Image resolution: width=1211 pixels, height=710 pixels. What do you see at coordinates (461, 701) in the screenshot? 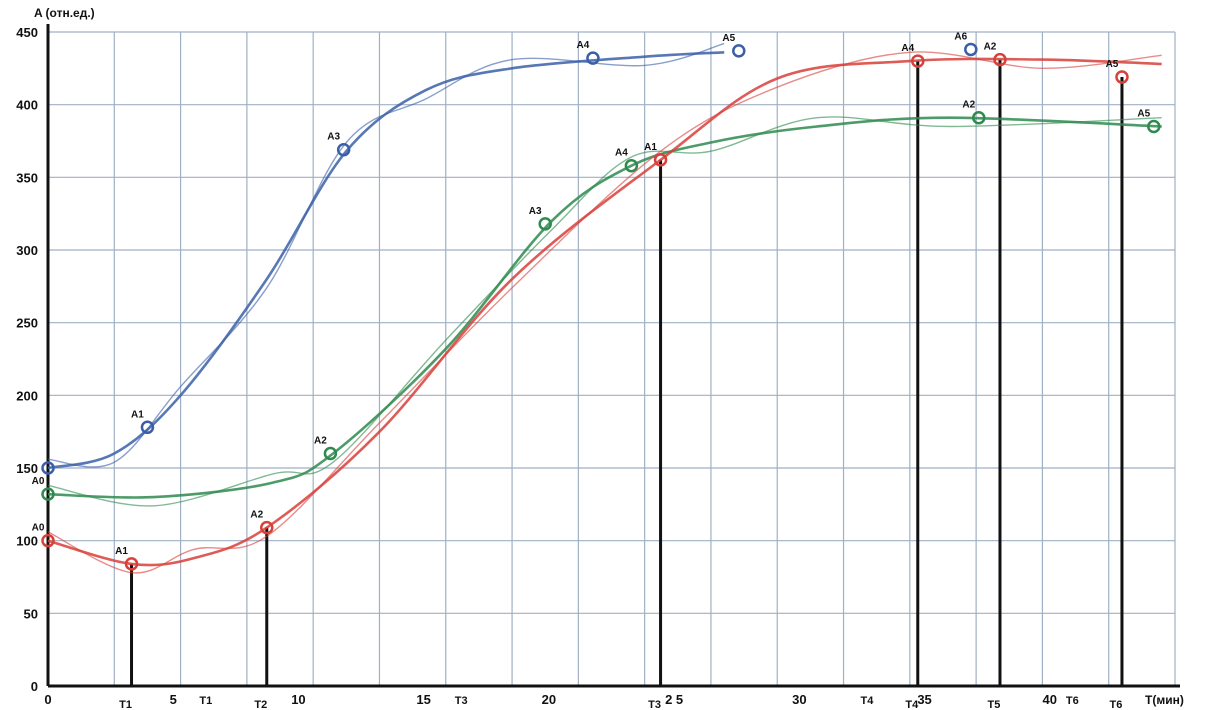
I see `x-t-marker-label: T3` at bounding box center [461, 701].